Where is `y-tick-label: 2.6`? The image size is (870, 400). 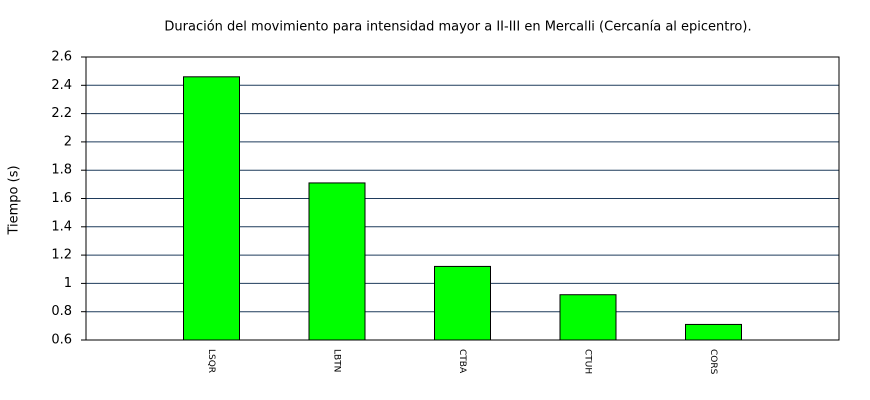
y-tick-label: 2.6 is located at coordinates (61, 57).